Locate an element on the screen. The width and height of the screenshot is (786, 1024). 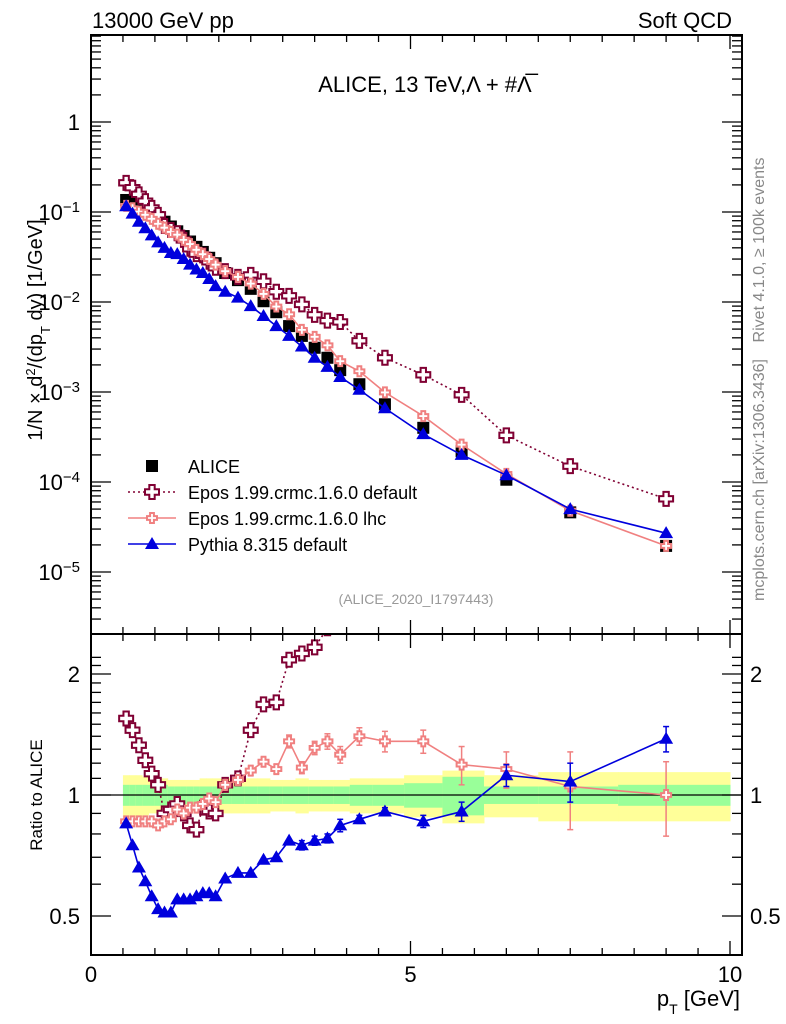
ratio-y-tick-label: 2 is located at coordinates (74, 674).